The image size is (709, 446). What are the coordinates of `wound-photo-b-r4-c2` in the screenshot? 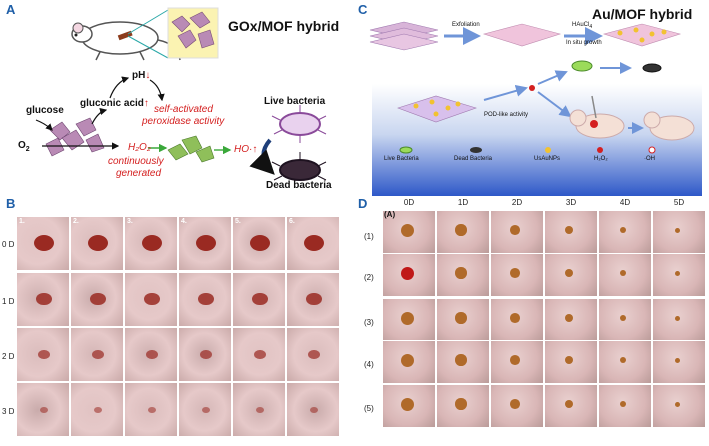 It's located at (97, 409).